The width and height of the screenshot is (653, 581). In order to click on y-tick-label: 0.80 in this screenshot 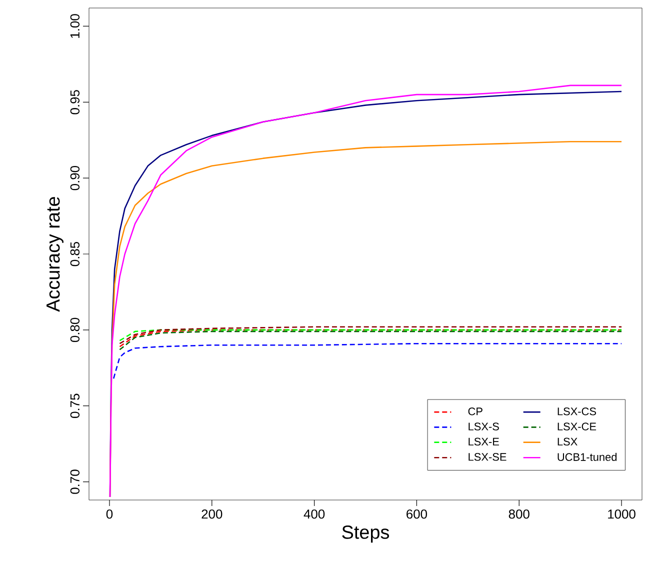, I will do `click(75, 330)`.